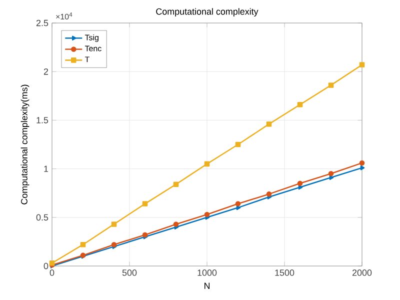 This screenshot has width=400, height=300. What do you see at coordinates (284, 273) in the screenshot?
I see `x-tick-label: 1500` at bounding box center [284, 273].